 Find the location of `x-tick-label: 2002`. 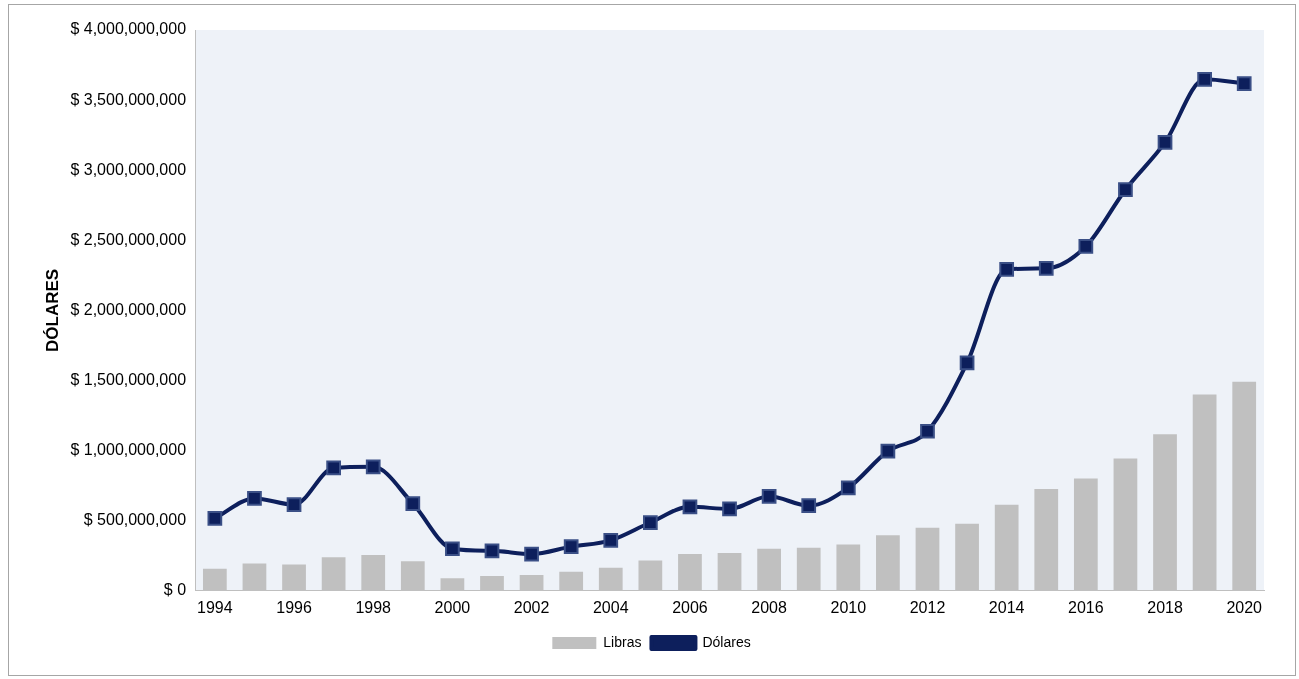

x-tick-label: 2002 is located at coordinates (531, 607).